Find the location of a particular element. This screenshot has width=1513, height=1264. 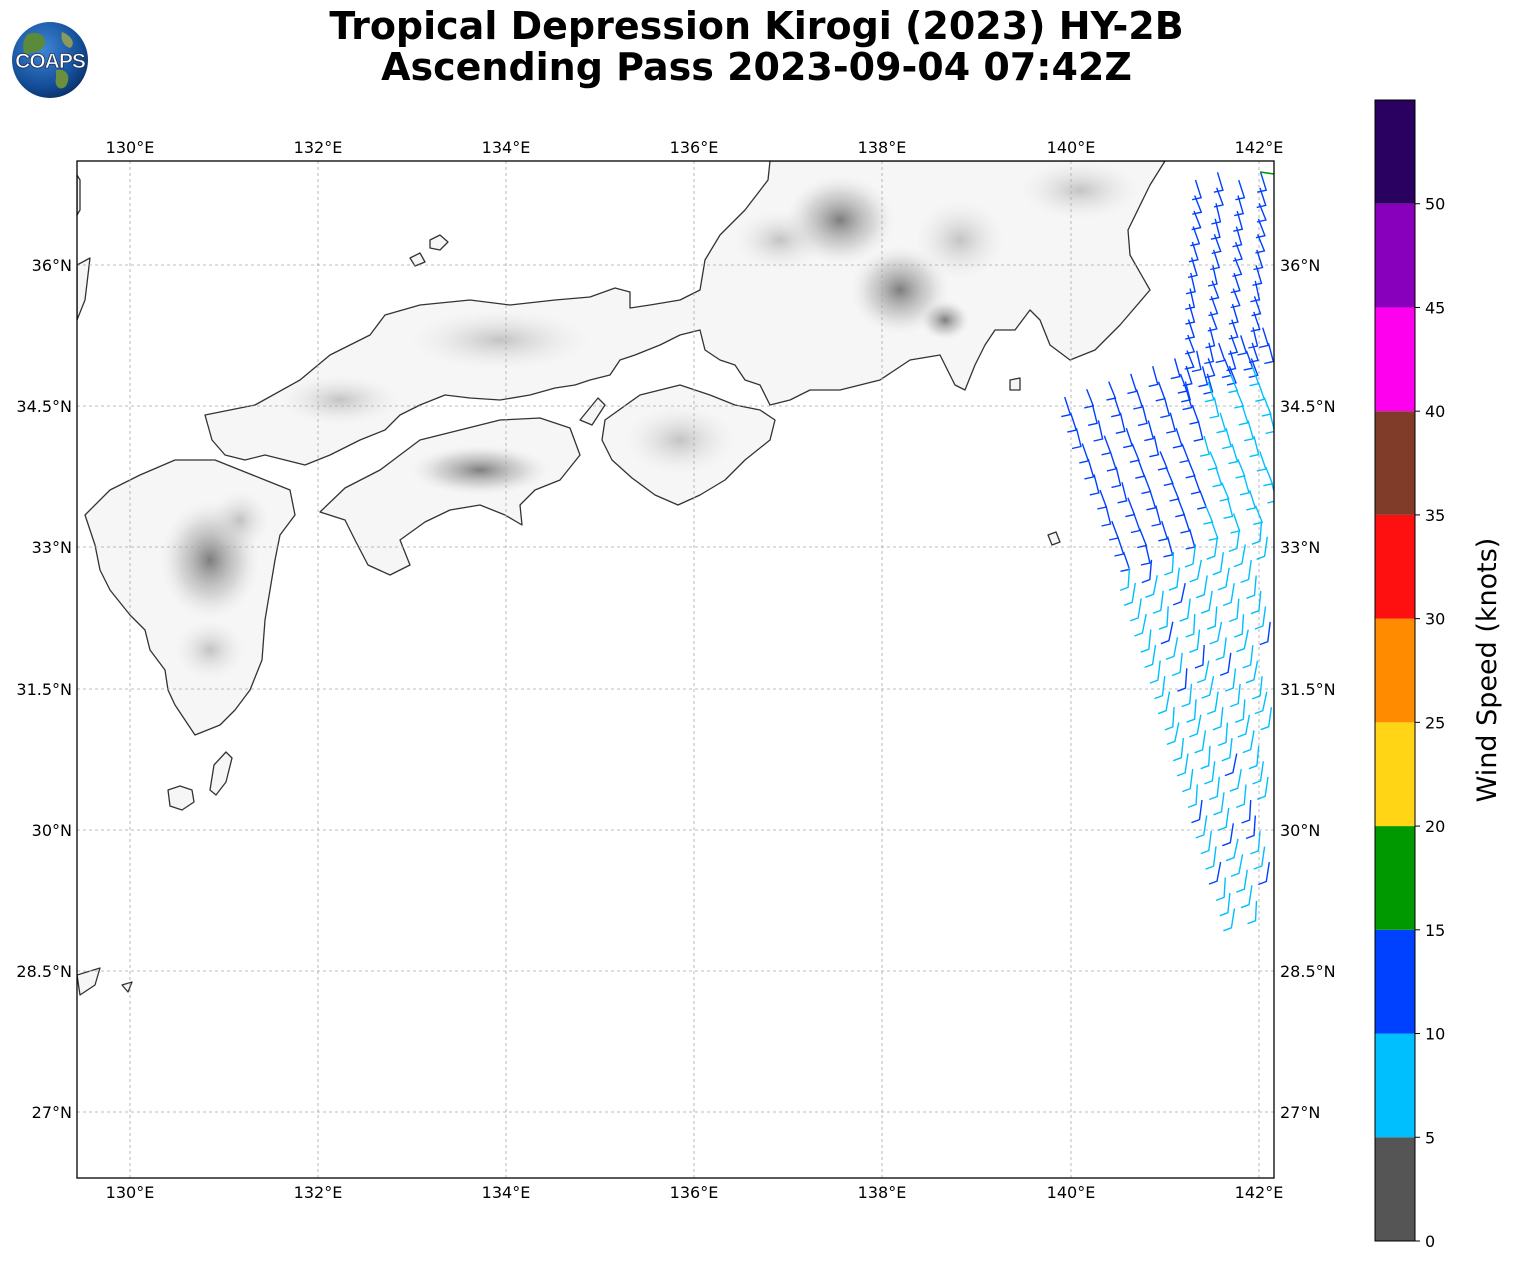

lat-label: 33°N is located at coordinates (1300, 547).